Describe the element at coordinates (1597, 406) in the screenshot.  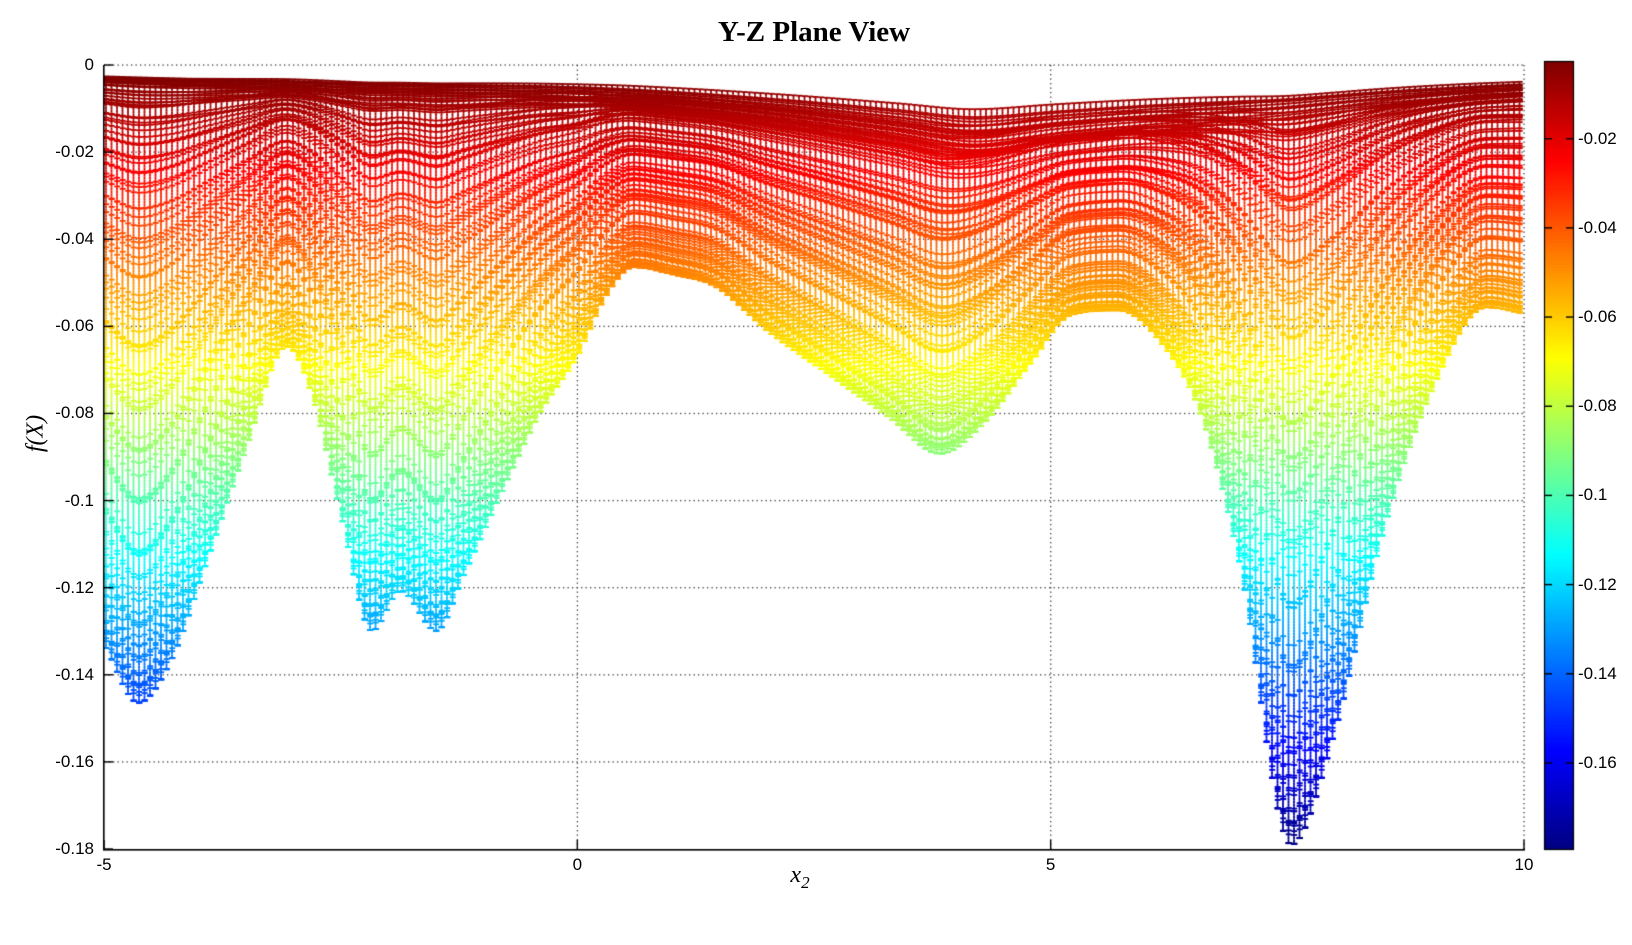
I see `colorbar-tick-label: -0.08` at that location.